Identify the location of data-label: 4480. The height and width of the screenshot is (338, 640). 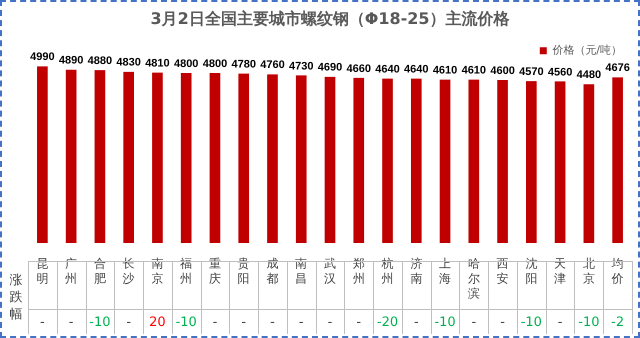
(589, 75).